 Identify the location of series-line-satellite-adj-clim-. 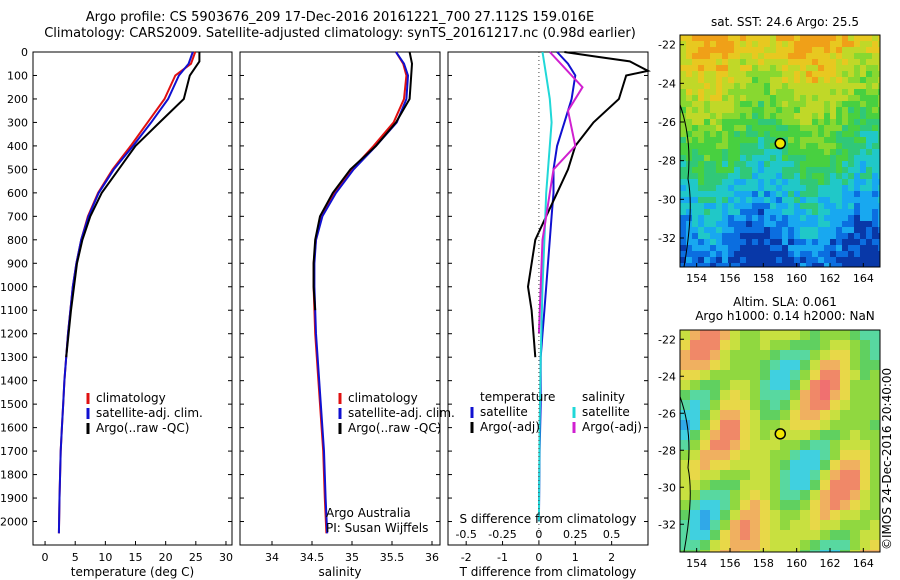
(125, 292).